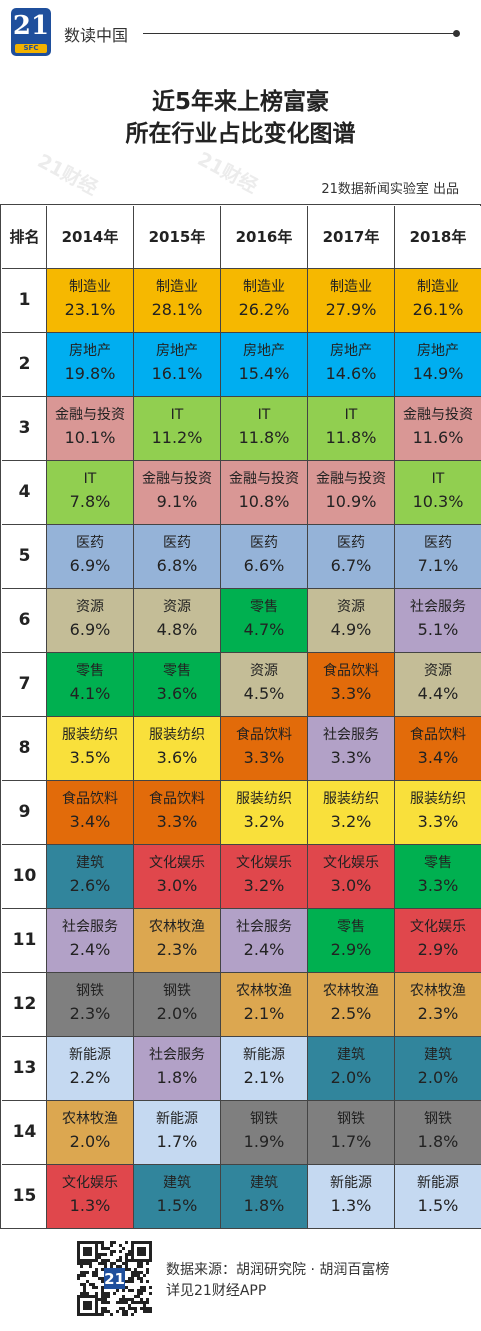 This screenshot has width=481, height=1331. Describe the element at coordinates (264, 1013) in the screenshot. I see `industry-share: 2.1%` at that location.